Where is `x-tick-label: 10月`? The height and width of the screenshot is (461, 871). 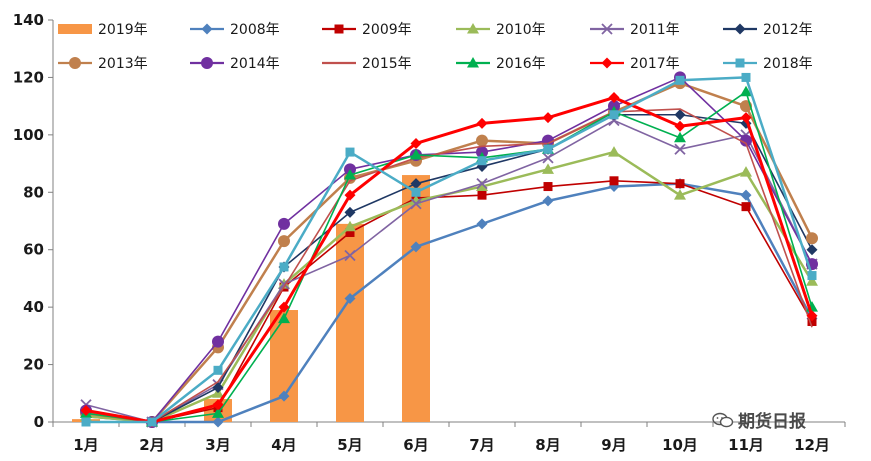 x-tick-label: 10月 is located at coordinates (680, 445).